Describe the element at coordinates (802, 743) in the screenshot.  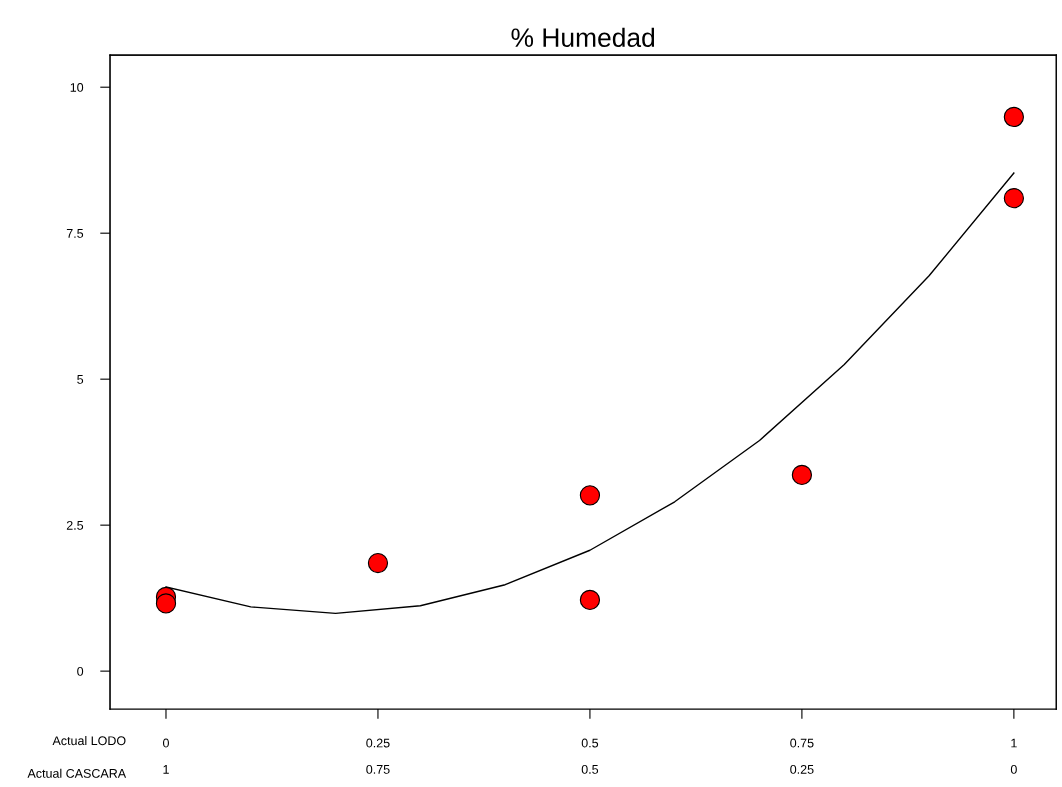
I see `x-tick-label: 0.75` at that location.